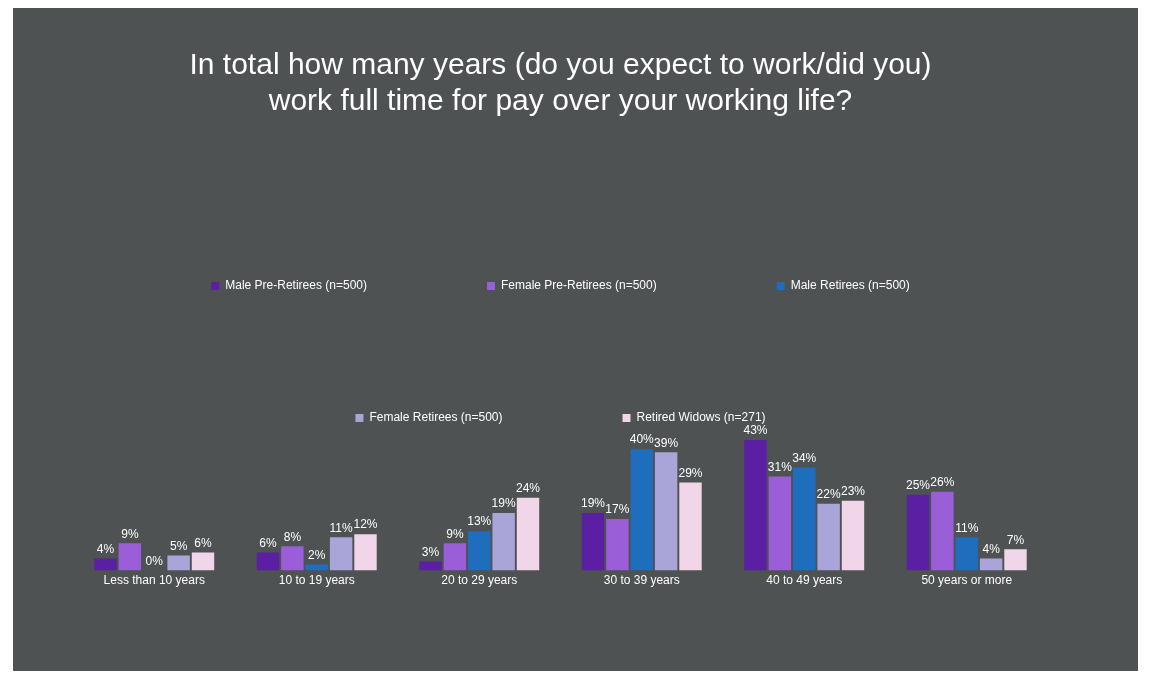  Describe the element at coordinates (154, 580) in the screenshot. I see `x-tick-label: Less than 10 years` at that location.